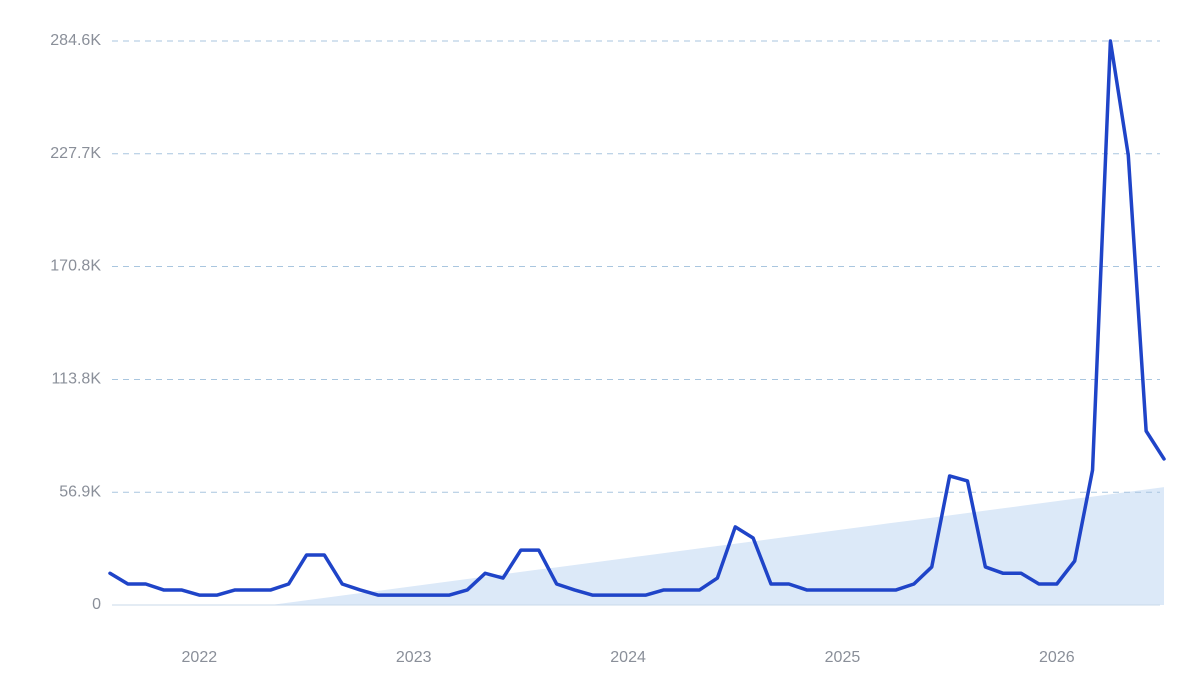 This screenshot has height=694, width=1200. I want to click on y-tick-label: 284.6K, so click(75, 40).